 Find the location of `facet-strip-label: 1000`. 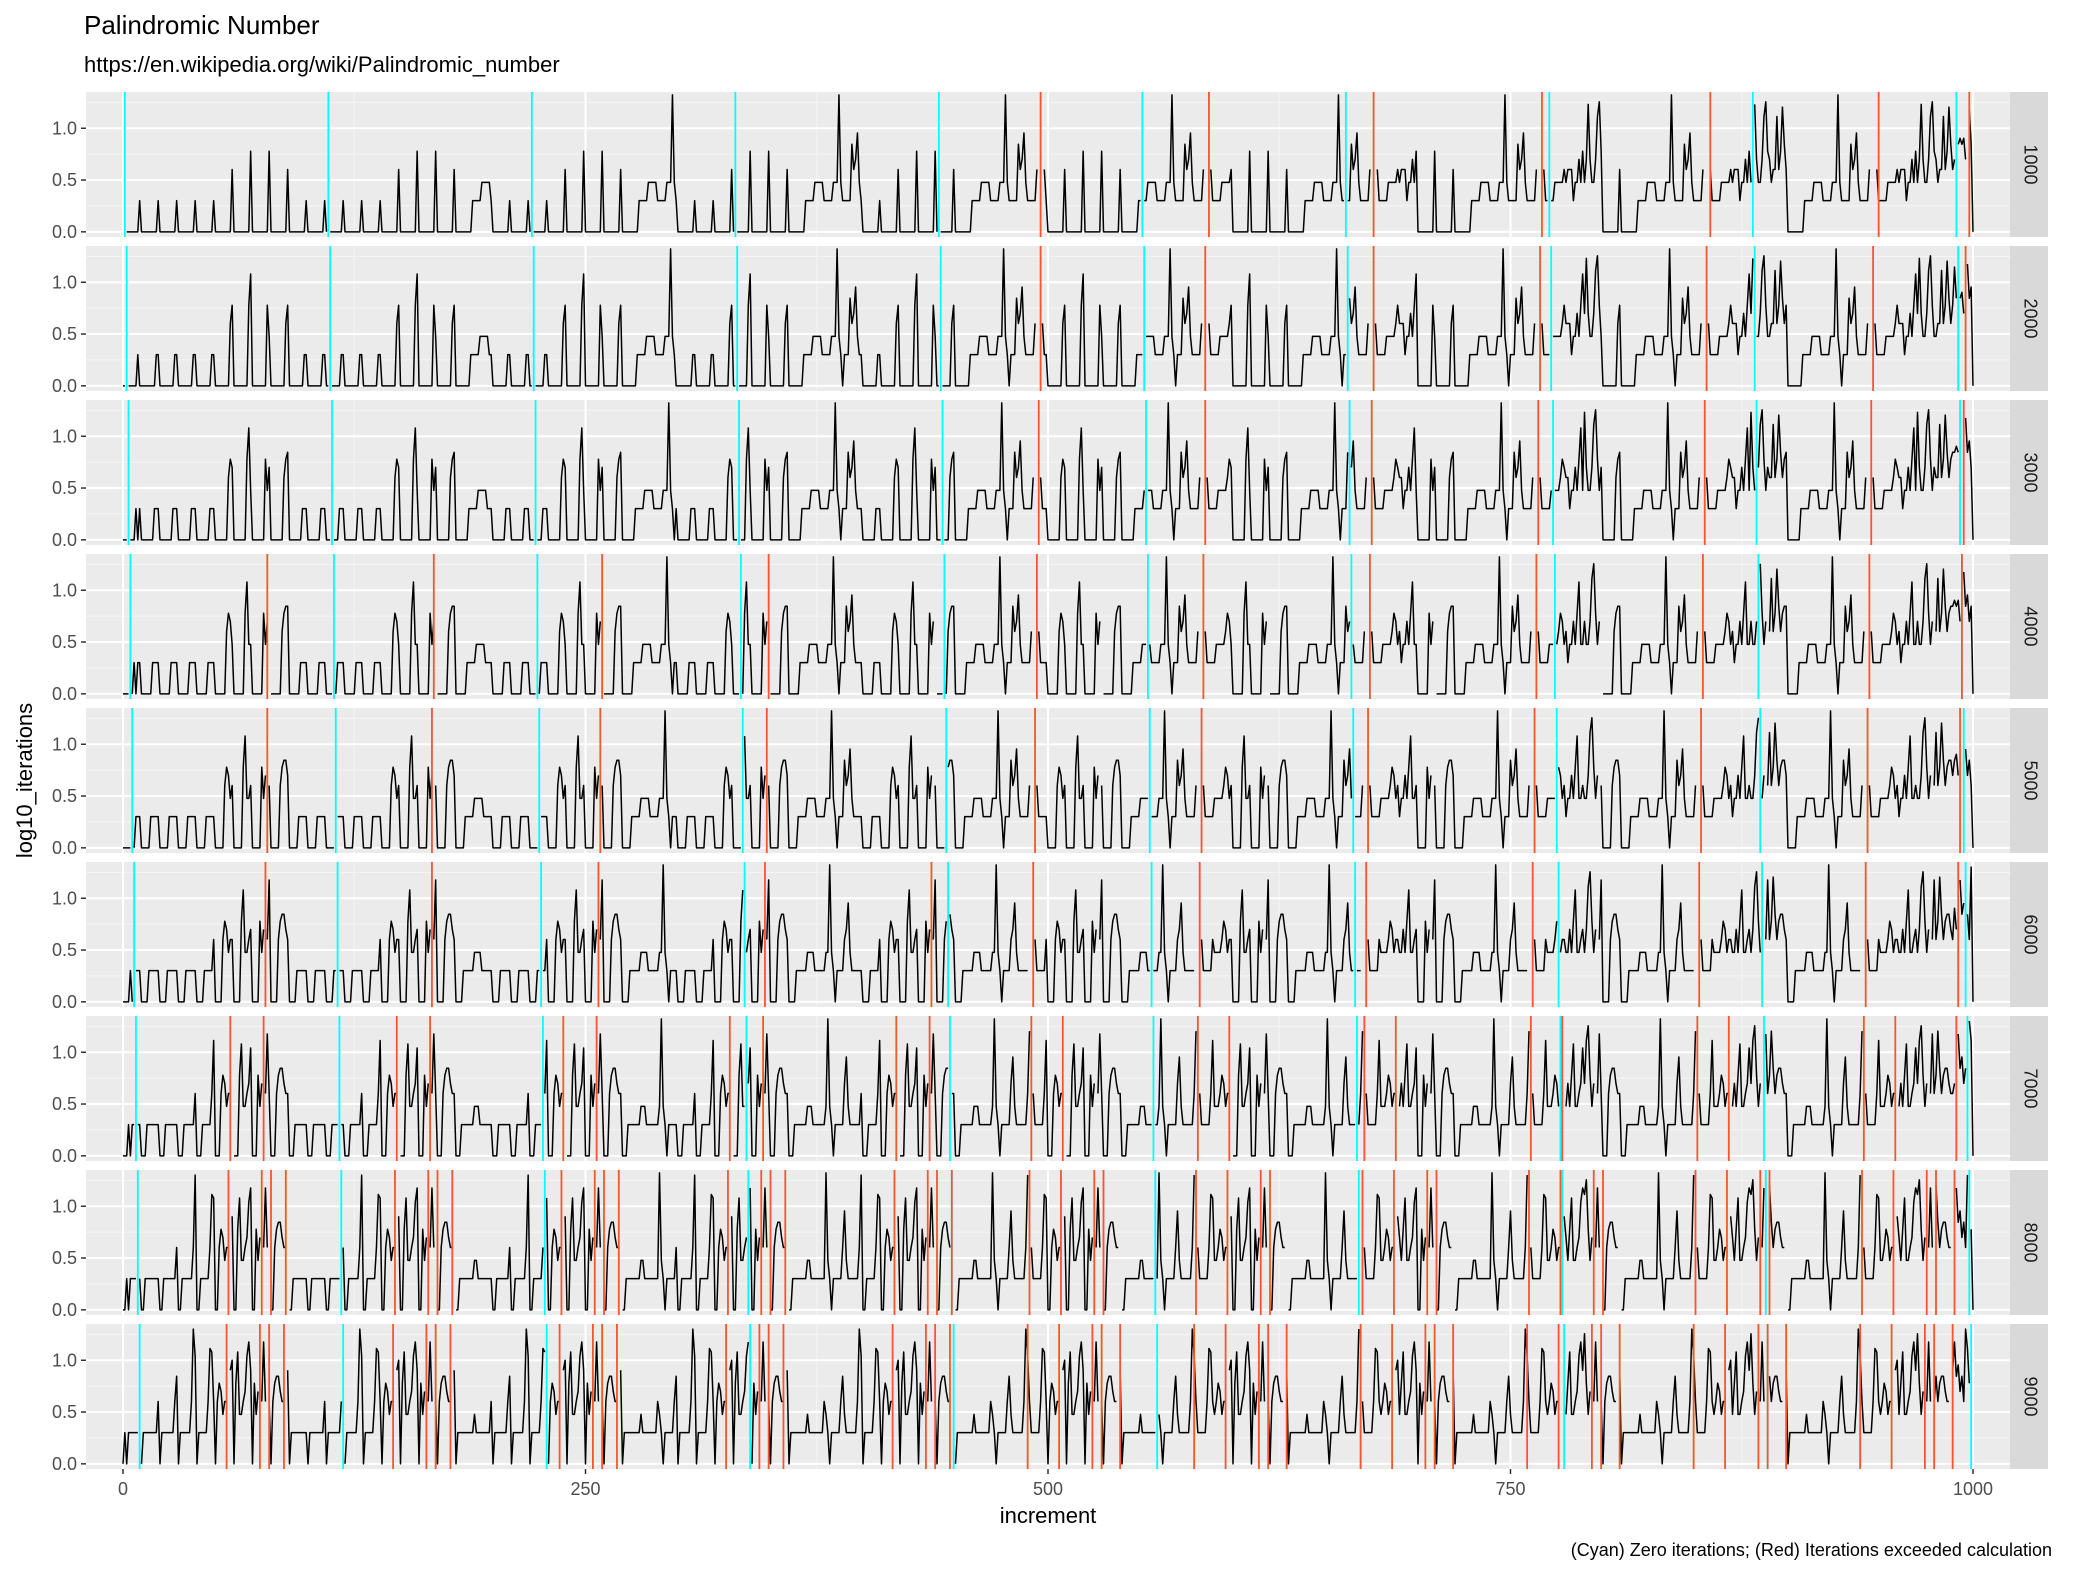

facet-strip-label: 1000 is located at coordinates (2030, 164).